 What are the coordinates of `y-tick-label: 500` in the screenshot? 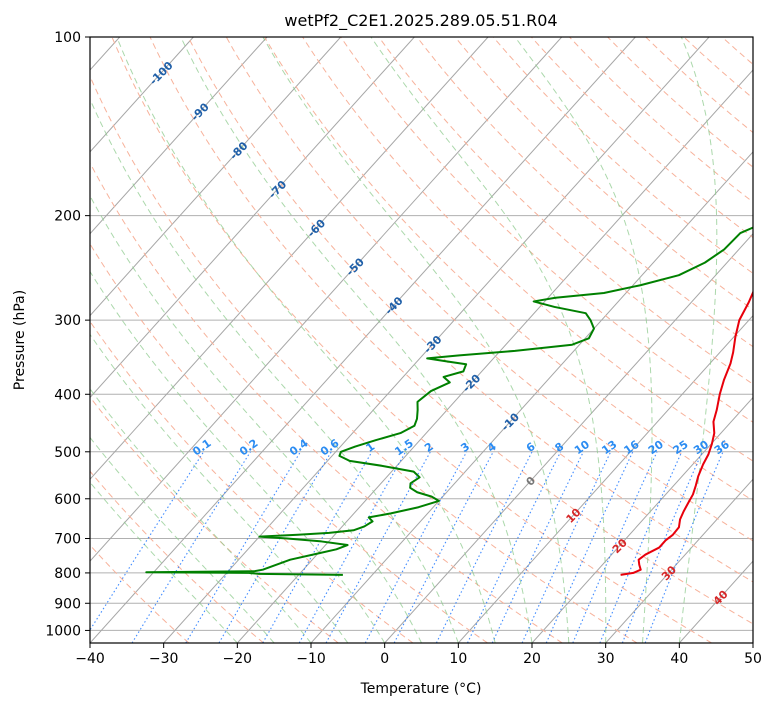 It's located at (67, 453).